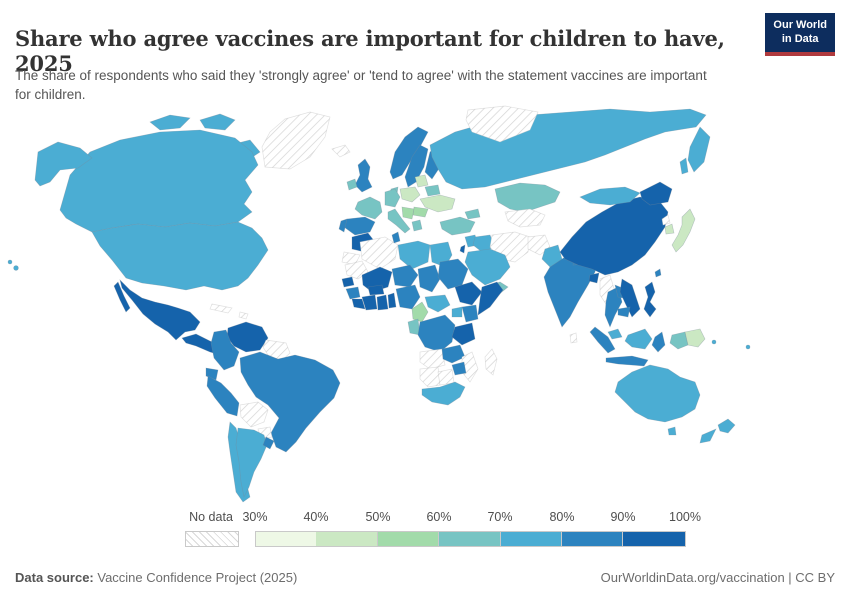 The width and height of the screenshot is (850, 600). What do you see at coordinates (122, 297) in the screenshot?
I see `country-baja` at bounding box center [122, 297].